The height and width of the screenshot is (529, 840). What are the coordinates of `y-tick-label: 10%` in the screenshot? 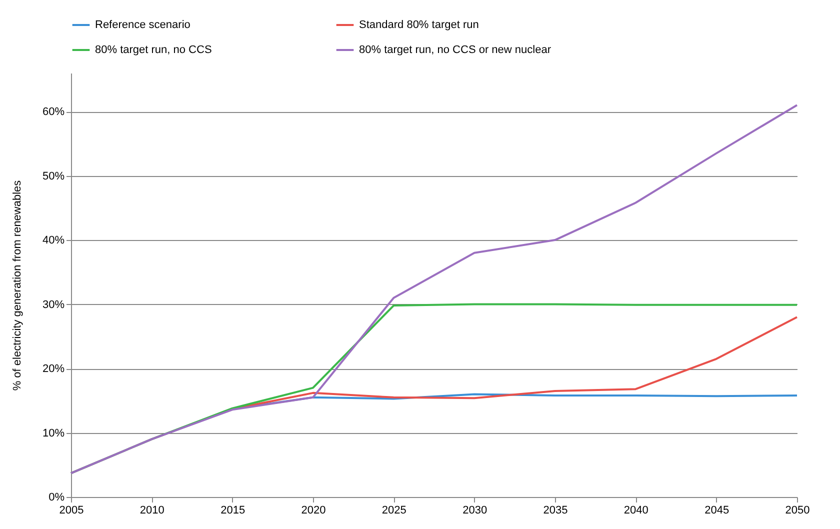 It's located at (53, 433).